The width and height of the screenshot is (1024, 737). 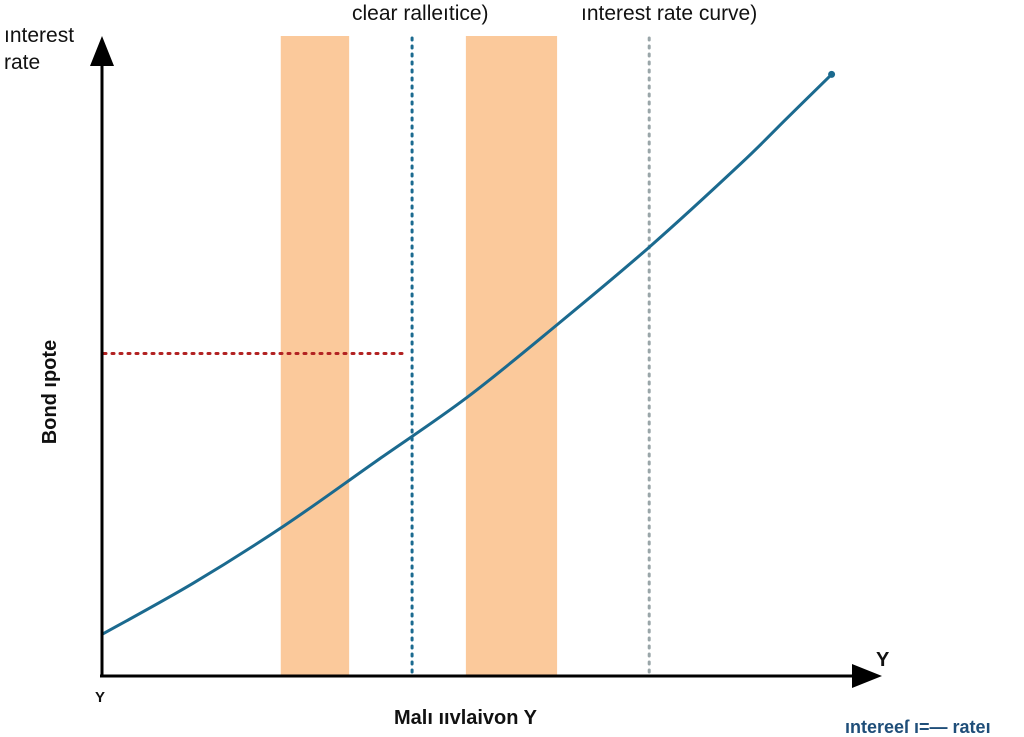 I want to click on chart-title-right: ınterest rate curve), so click(x=669, y=13).